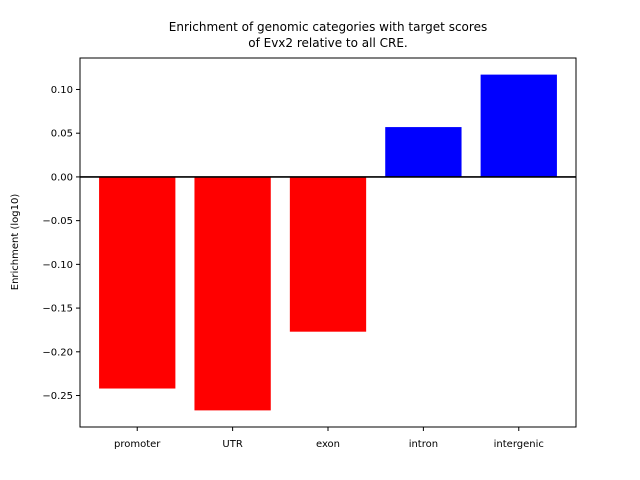 The height and width of the screenshot is (480, 640). I want to click on y-axis-label: Enrichment (log10), so click(15, 242).